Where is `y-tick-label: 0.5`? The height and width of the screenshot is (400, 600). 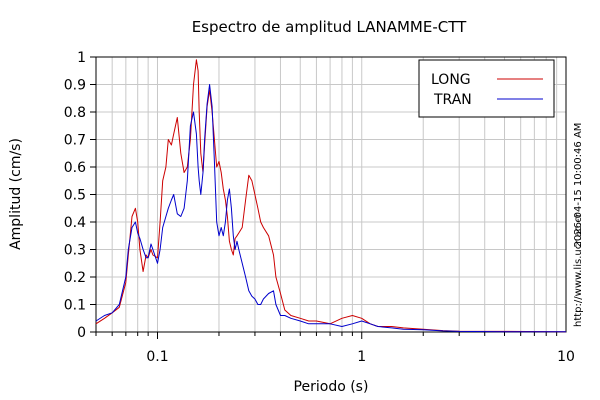 y-tick-label: 0.5 is located at coordinates (75, 196).